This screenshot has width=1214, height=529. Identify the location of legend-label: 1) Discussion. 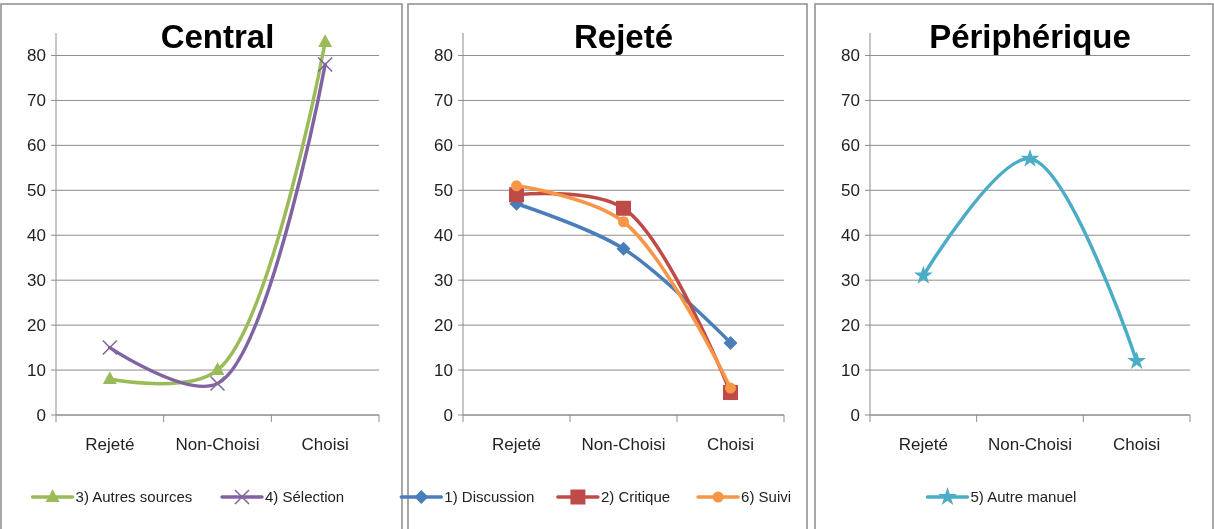
(489, 497).